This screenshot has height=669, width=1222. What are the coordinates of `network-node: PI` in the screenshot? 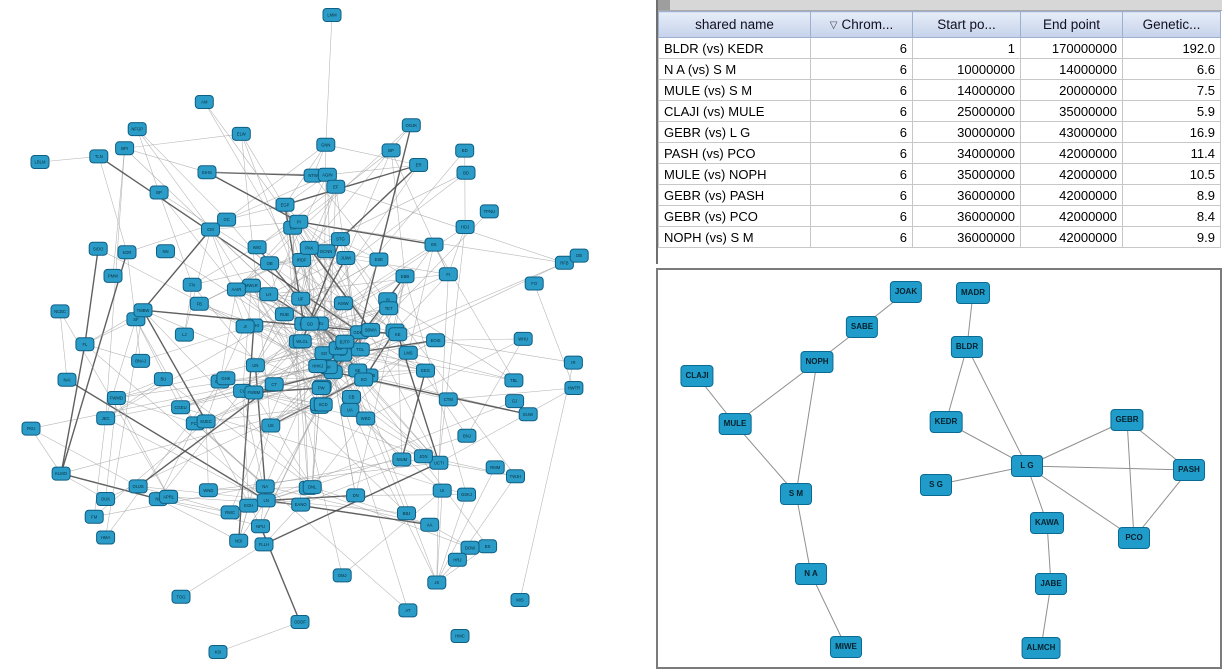 It's located at (299, 221).